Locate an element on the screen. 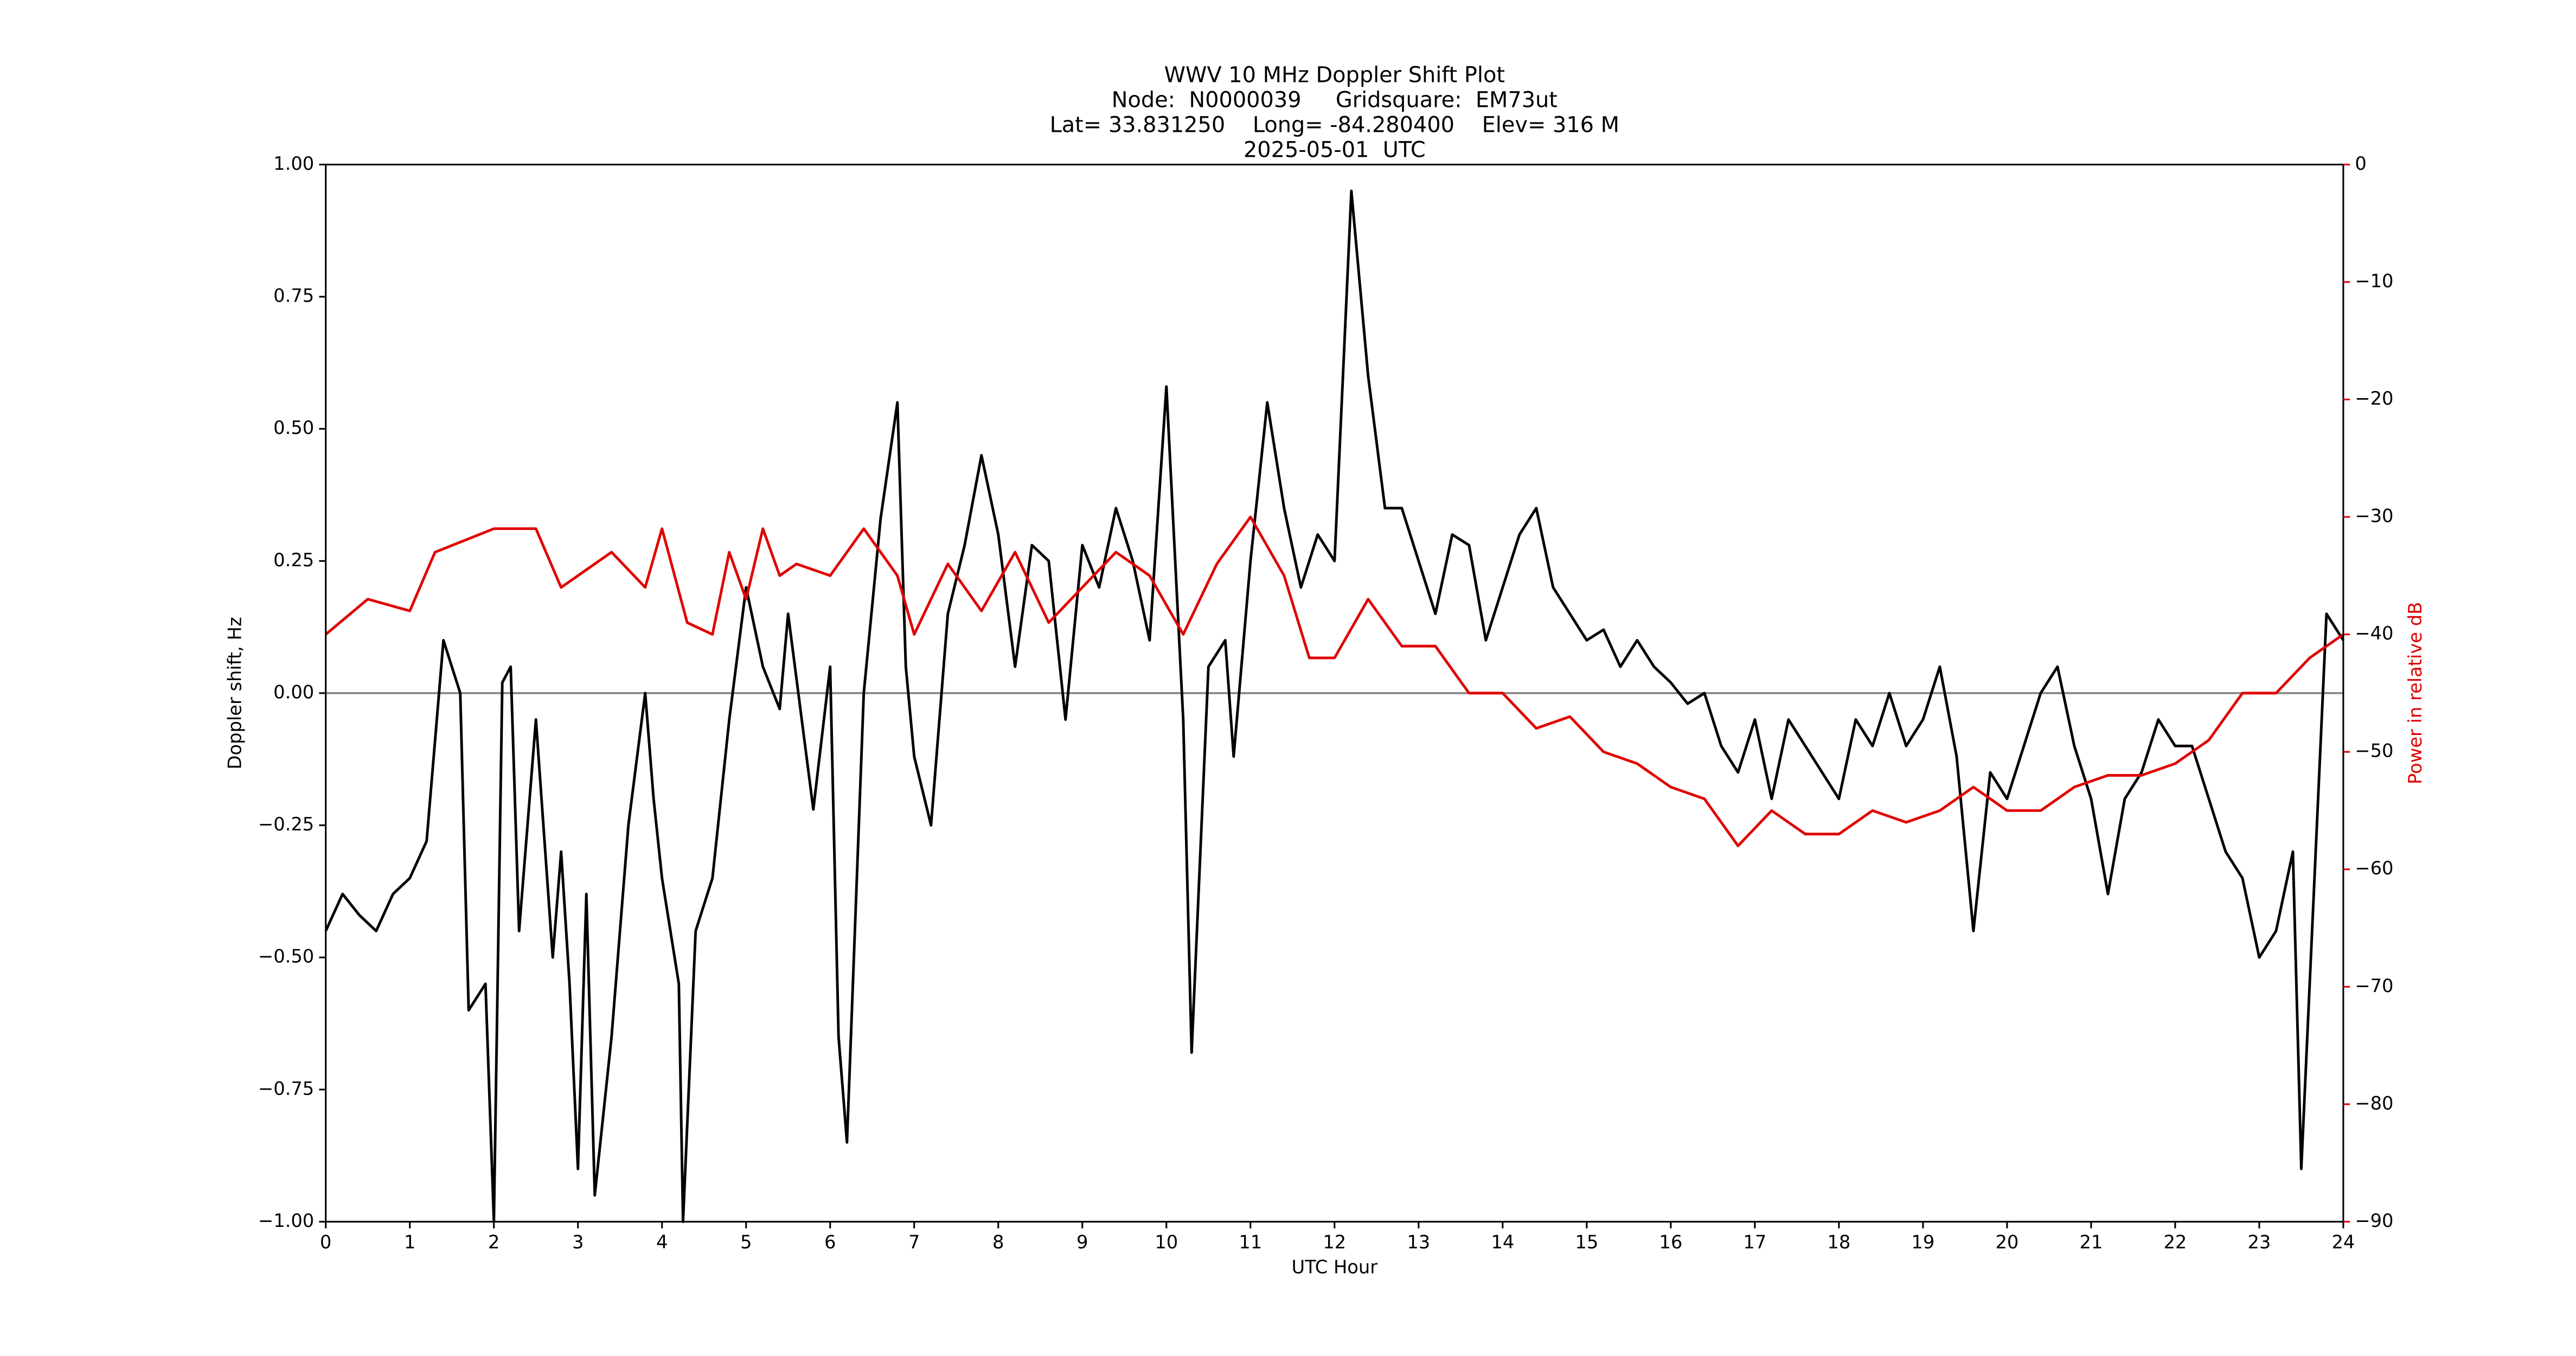  y2-tick-label: −10 is located at coordinates (2374, 280).